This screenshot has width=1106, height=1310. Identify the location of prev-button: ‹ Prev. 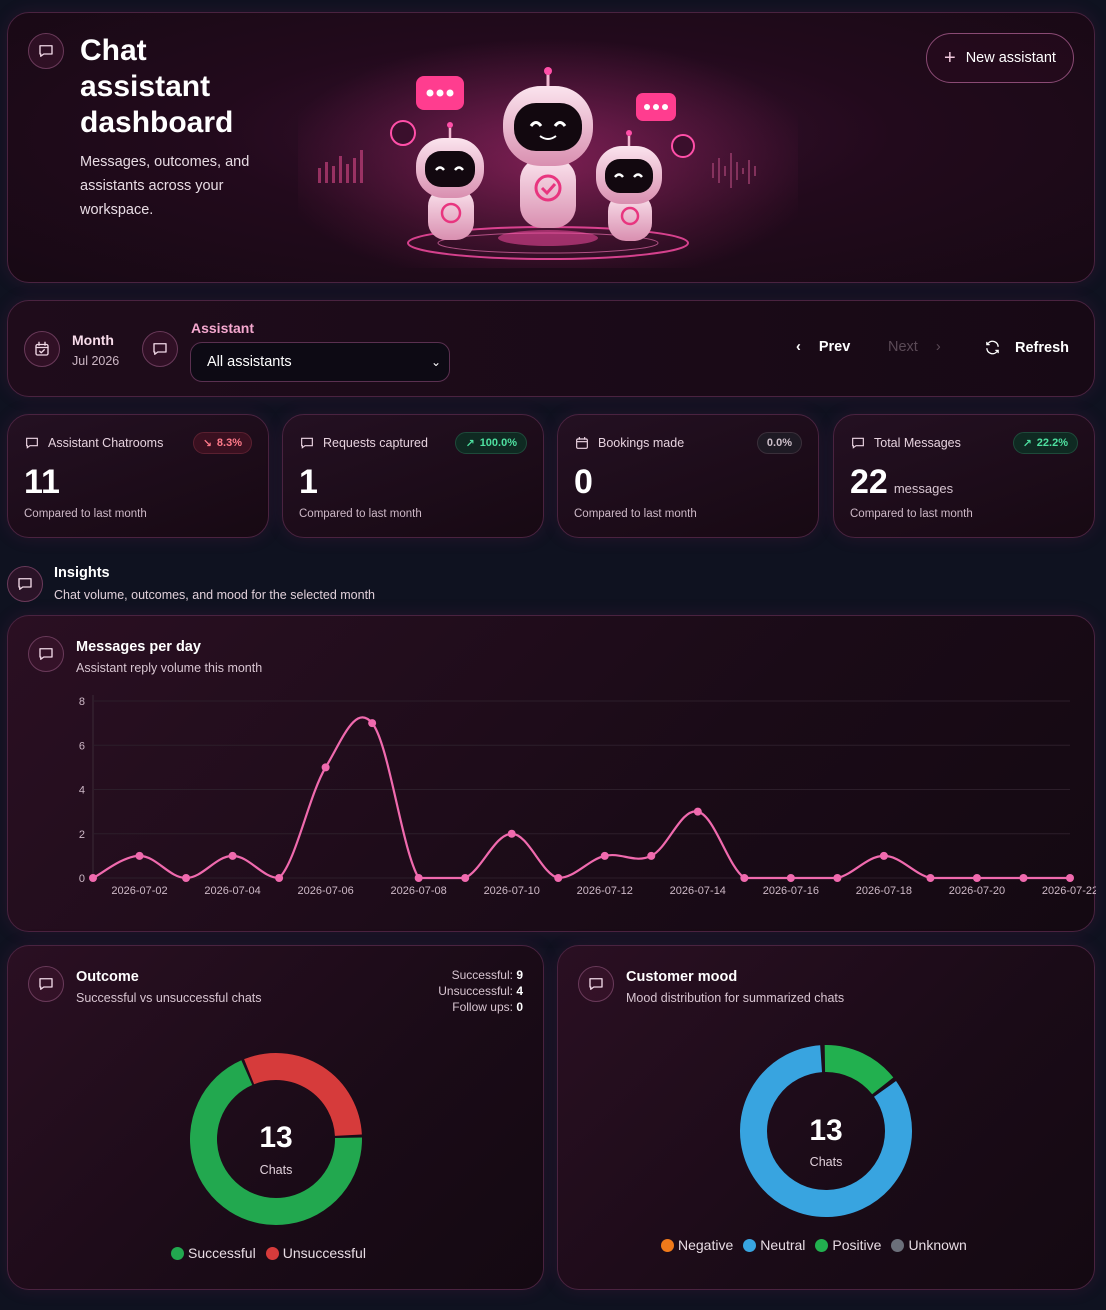
(823, 347).